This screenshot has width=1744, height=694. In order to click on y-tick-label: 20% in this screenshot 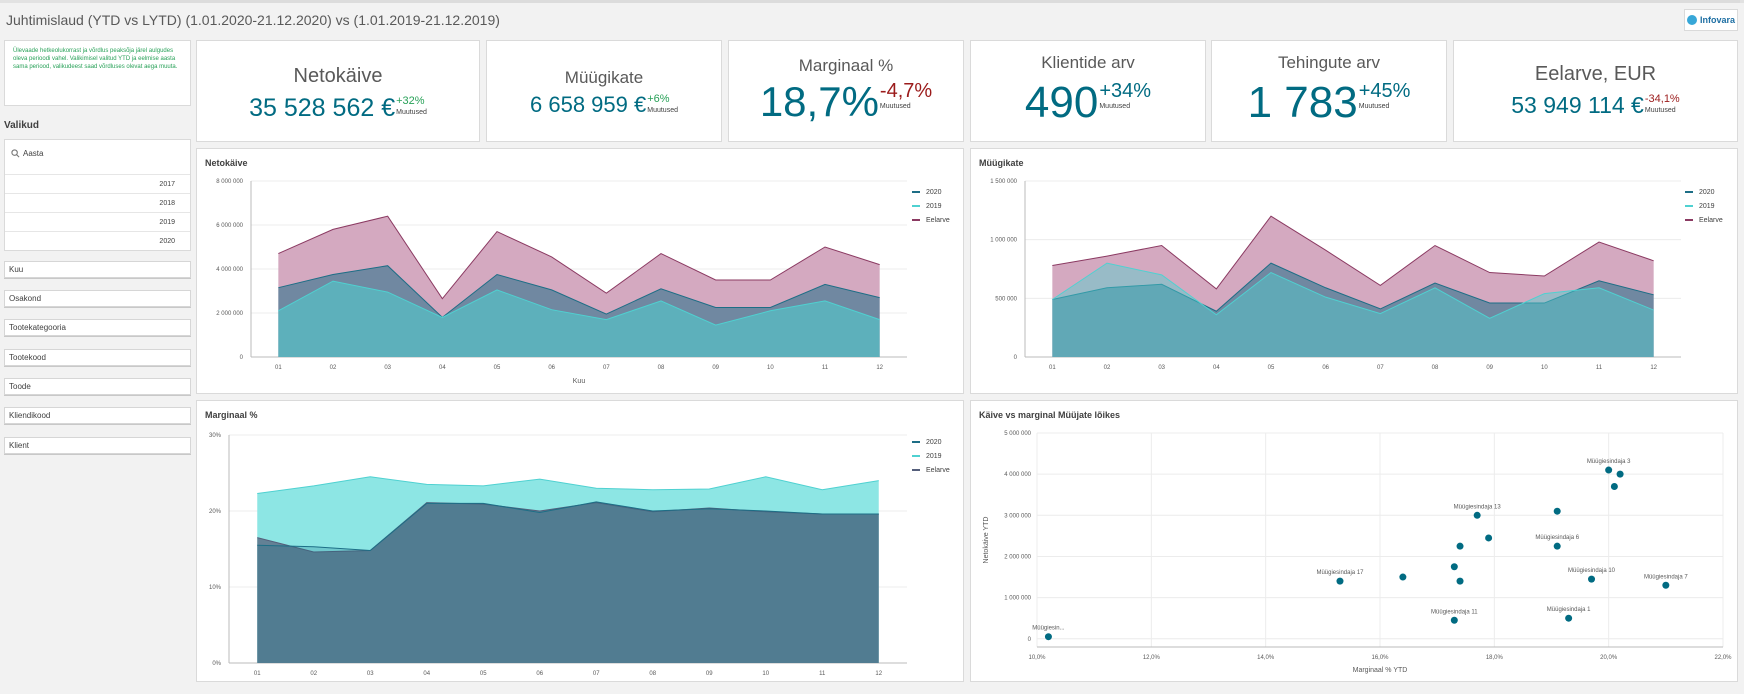, I will do `click(215, 512)`.